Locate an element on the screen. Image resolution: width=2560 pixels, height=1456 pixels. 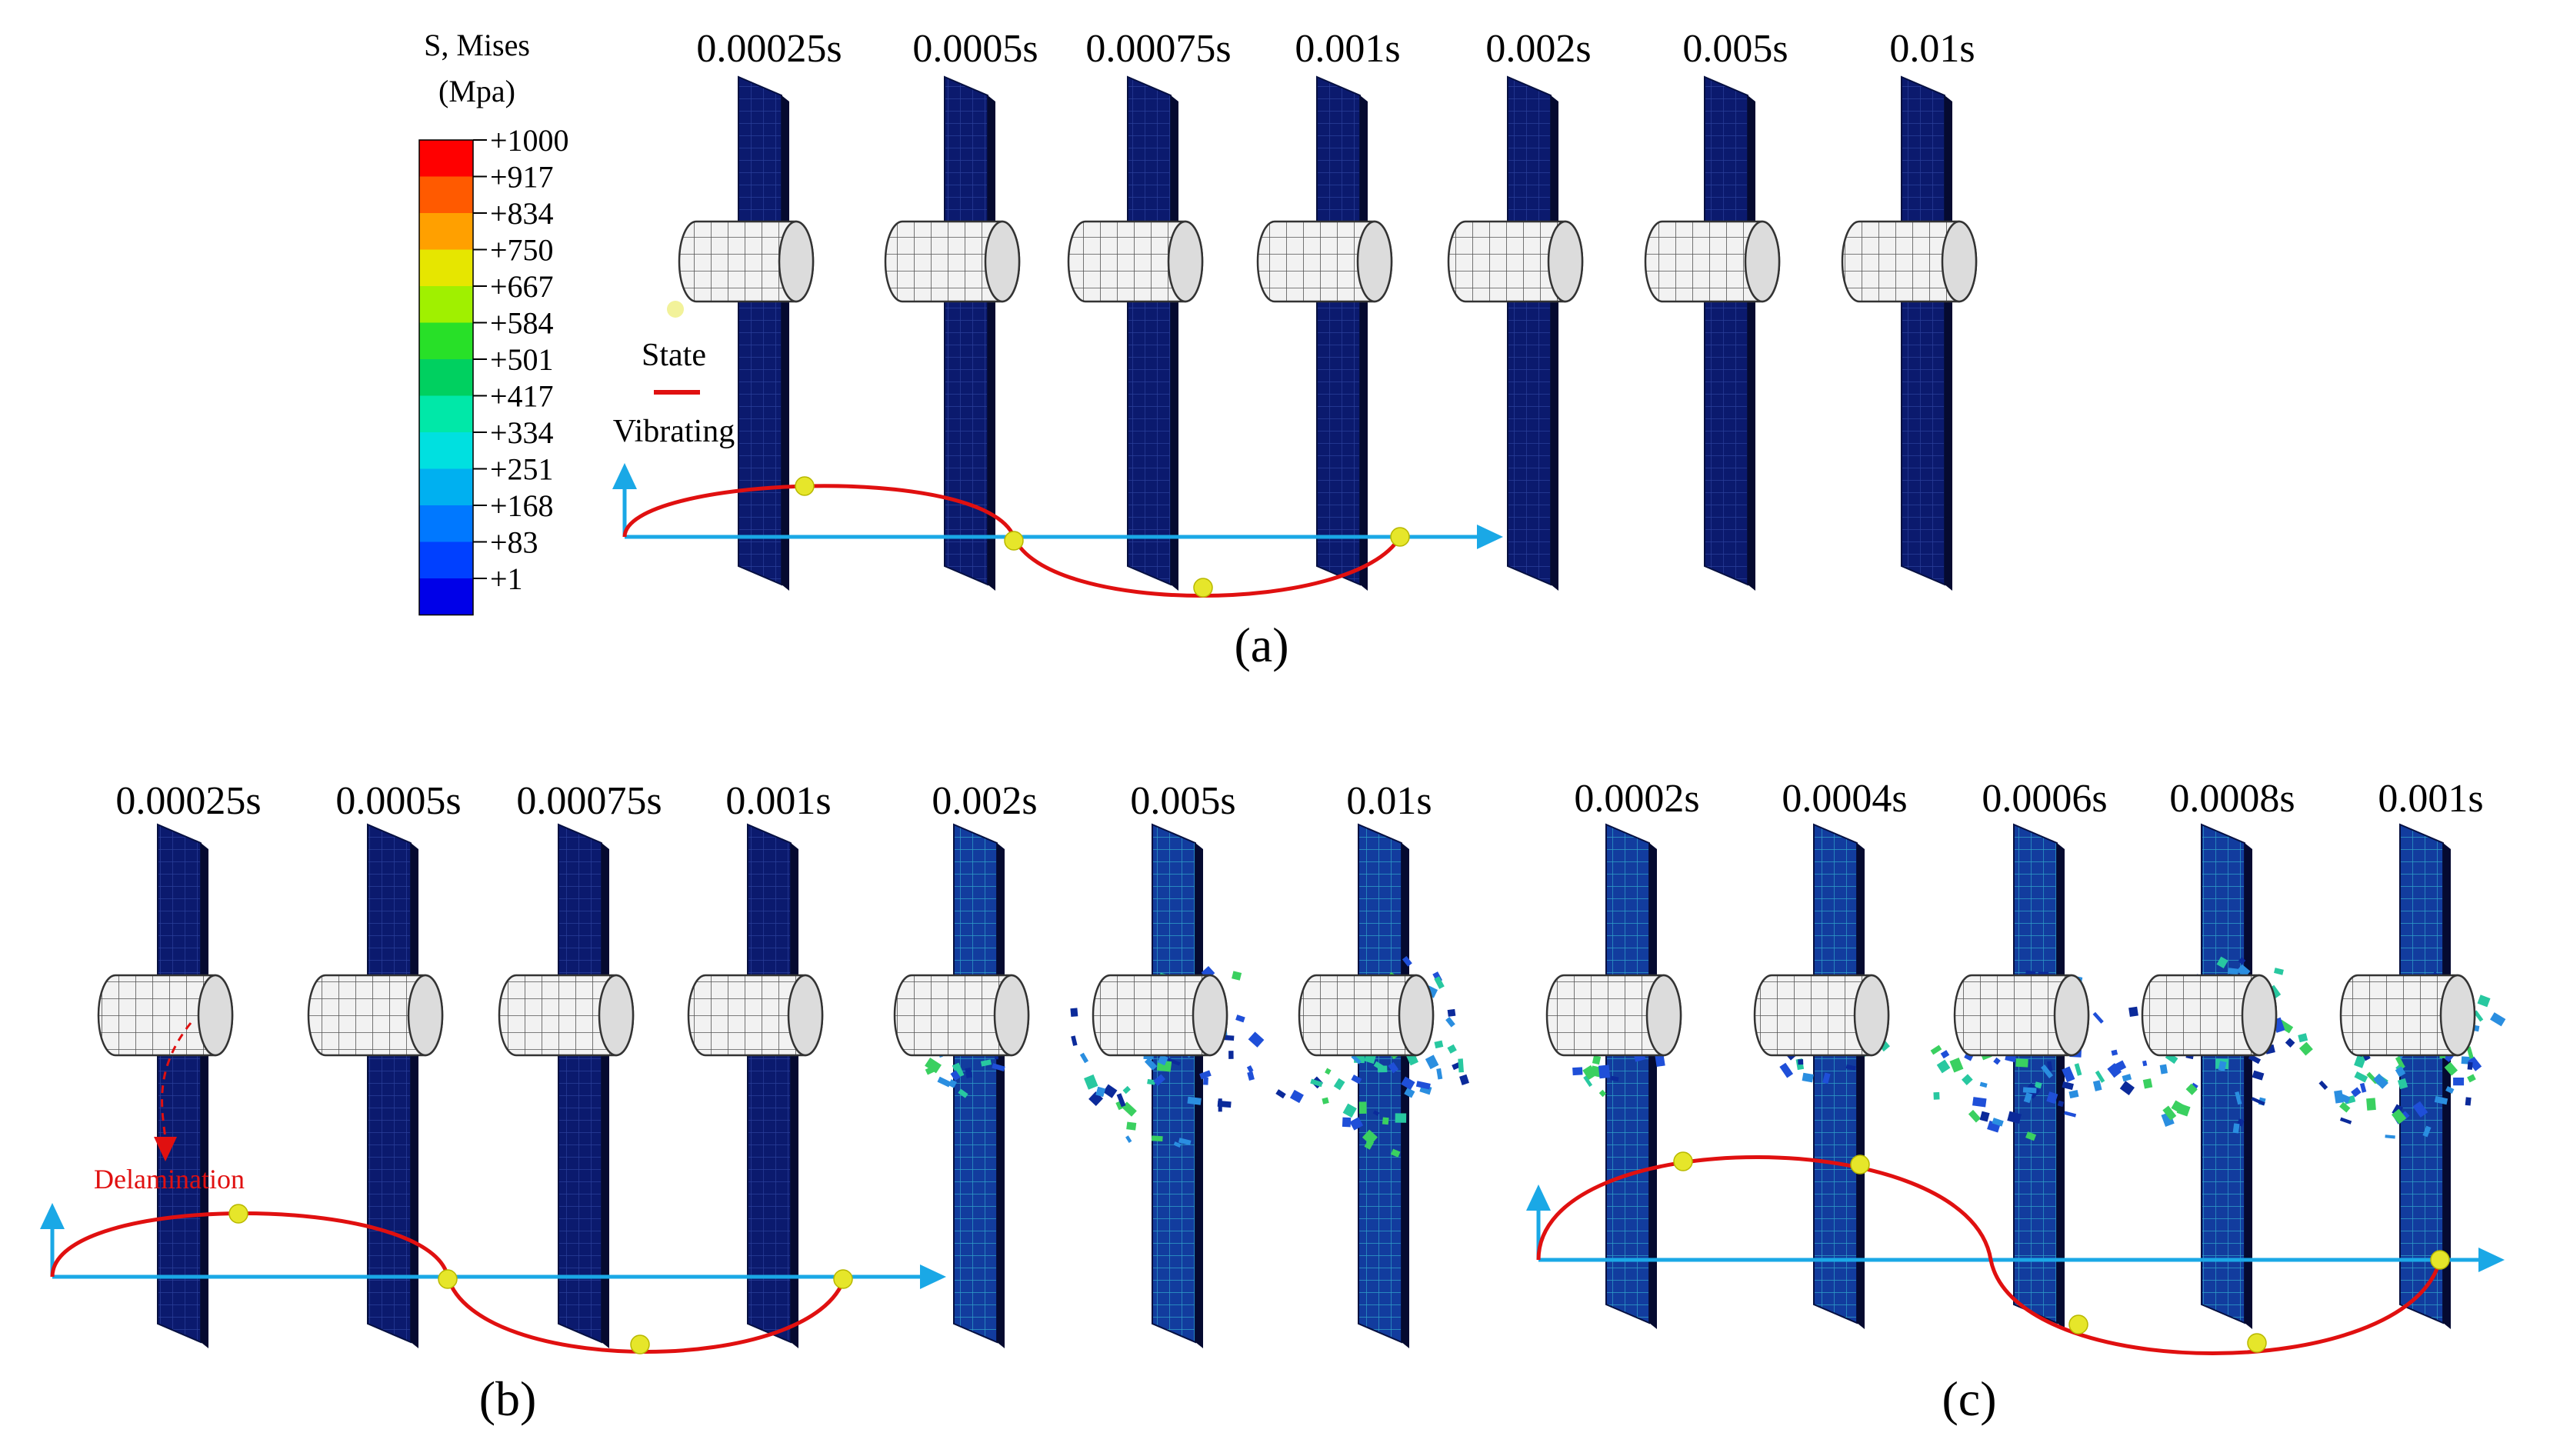
delamination-pointer is located at coordinates (177, 1080).